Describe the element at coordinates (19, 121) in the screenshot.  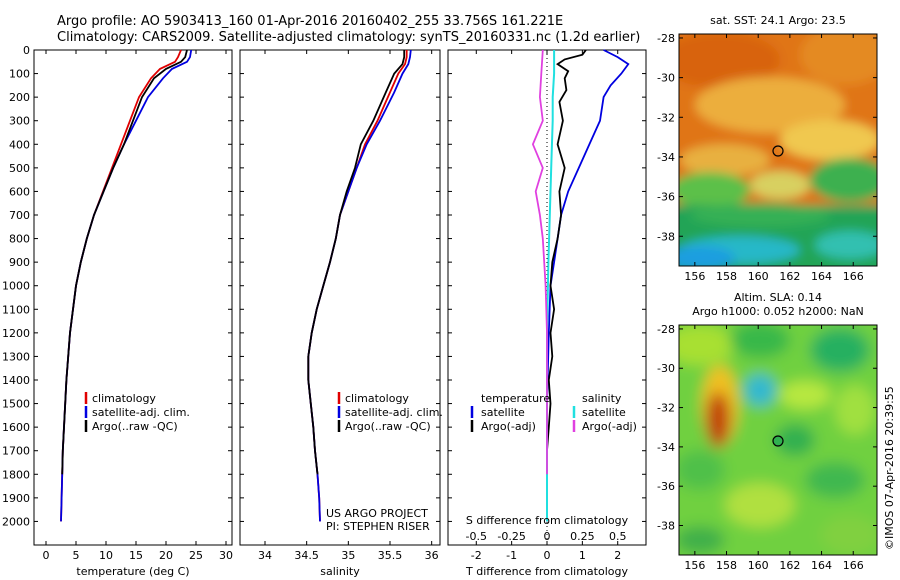
I see `y-tick-label: 300` at that location.